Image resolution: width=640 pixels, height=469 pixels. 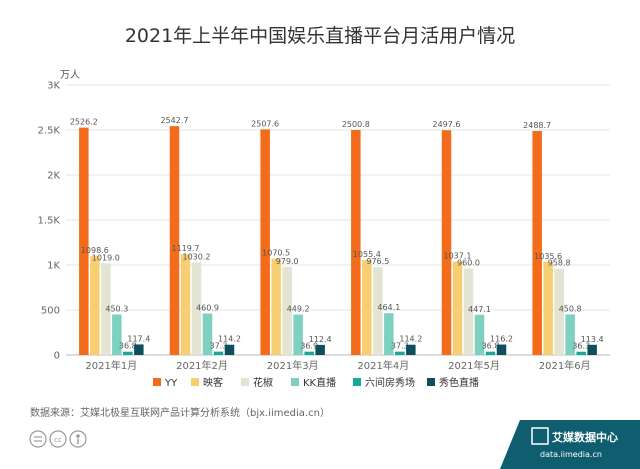 I want to click on data-label: 1030.2, so click(x=197, y=256).